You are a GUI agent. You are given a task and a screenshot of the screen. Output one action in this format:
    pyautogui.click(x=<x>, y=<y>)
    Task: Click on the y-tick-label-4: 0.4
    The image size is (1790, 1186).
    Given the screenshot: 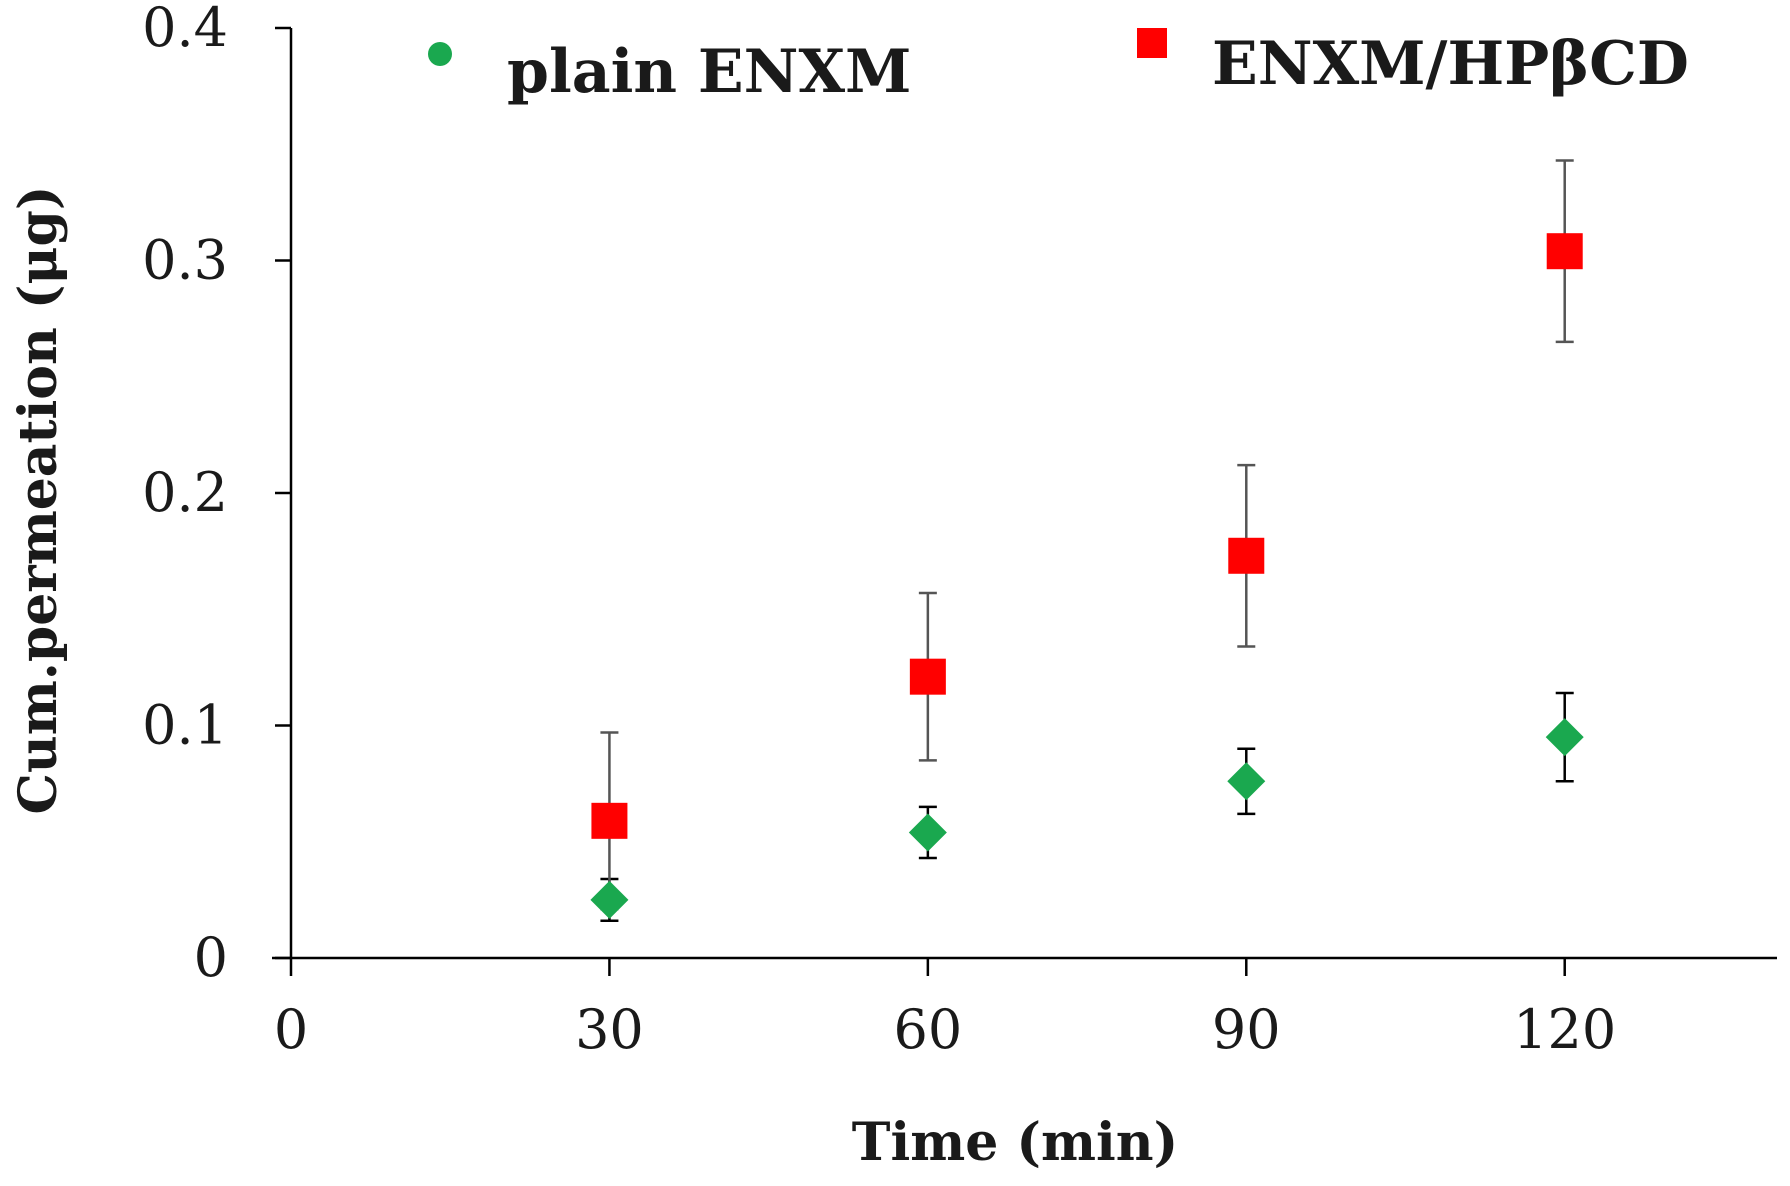 What is the action you would take?
    pyautogui.click(x=185, y=29)
    